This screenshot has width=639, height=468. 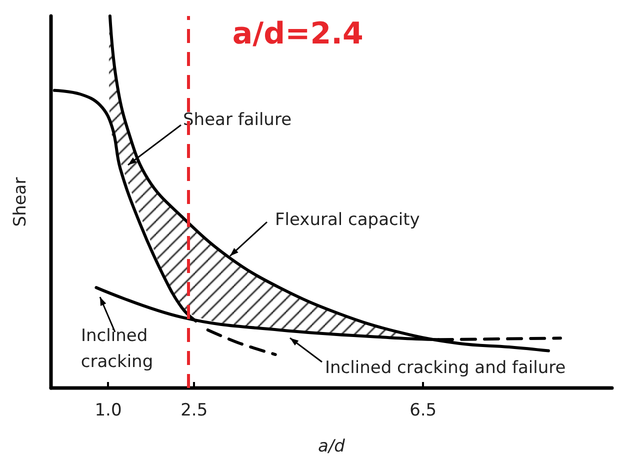 What do you see at coordinates (20, 202) in the screenshot?
I see `y-axis-title: Shear` at bounding box center [20, 202].